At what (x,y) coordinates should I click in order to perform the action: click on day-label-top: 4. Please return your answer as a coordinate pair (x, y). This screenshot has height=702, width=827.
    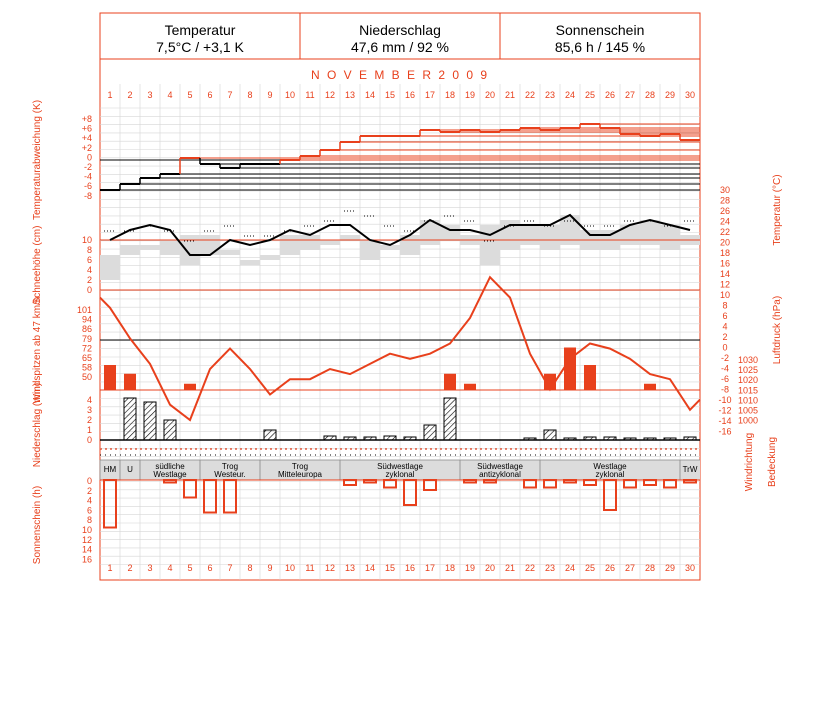
    Looking at the image, I should click on (169, 95).